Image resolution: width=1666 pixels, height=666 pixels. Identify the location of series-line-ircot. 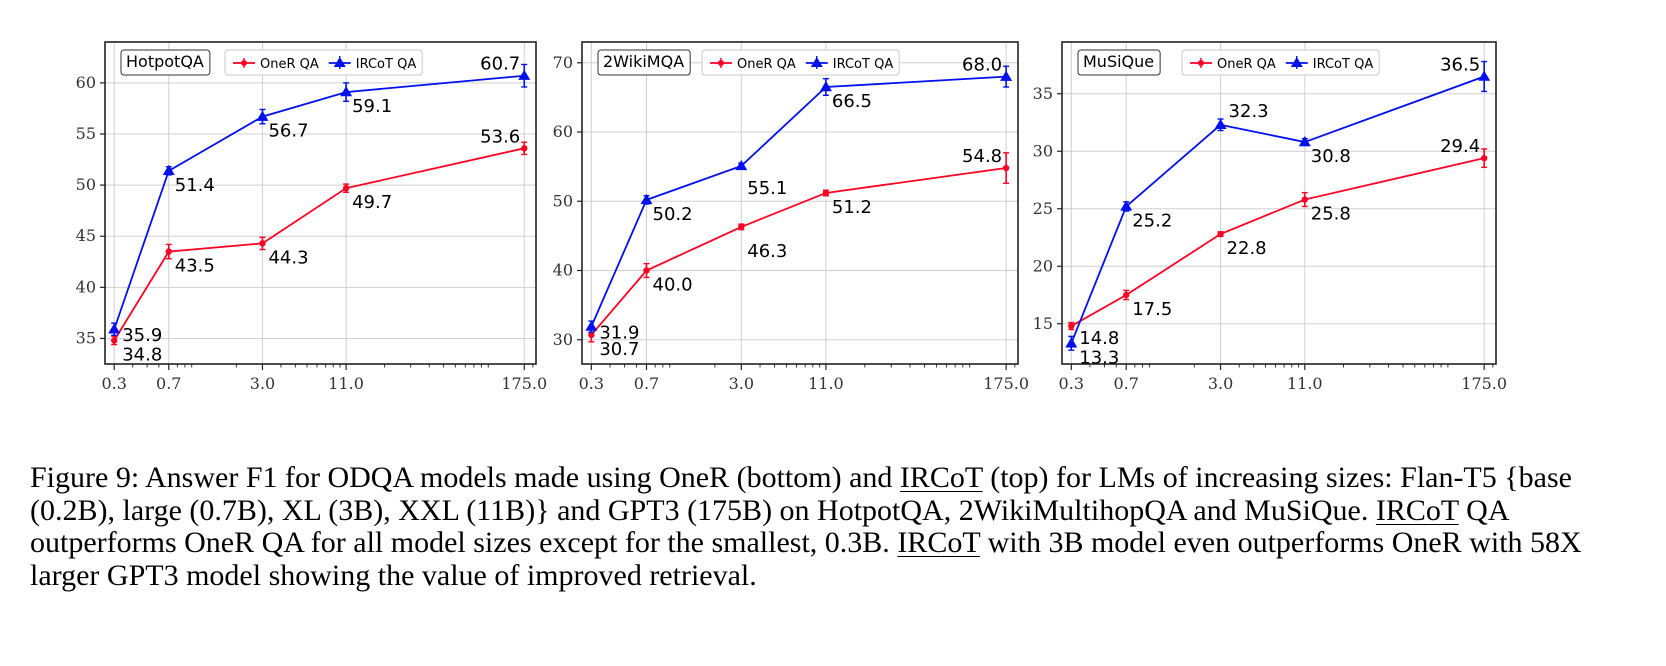
(319, 202).